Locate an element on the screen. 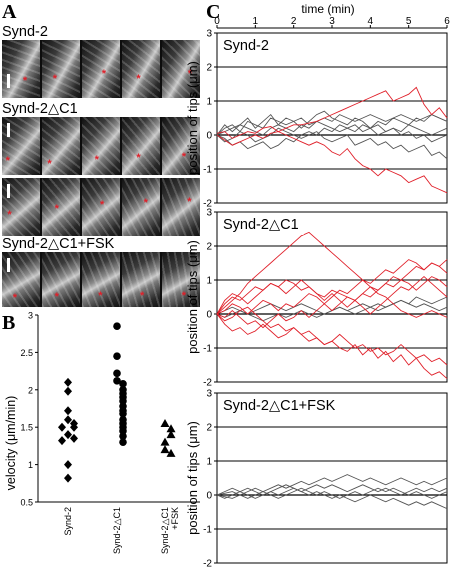 The width and height of the screenshot is (450, 567). velocity-ytick-label: 1.5 is located at coordinates (26, 428).